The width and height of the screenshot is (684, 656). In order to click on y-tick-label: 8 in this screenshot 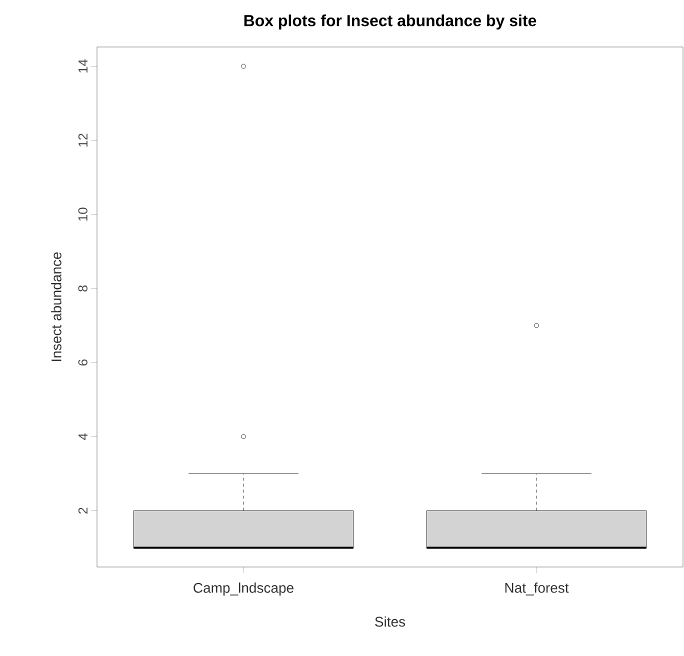, I will do `click(83, 288)`.